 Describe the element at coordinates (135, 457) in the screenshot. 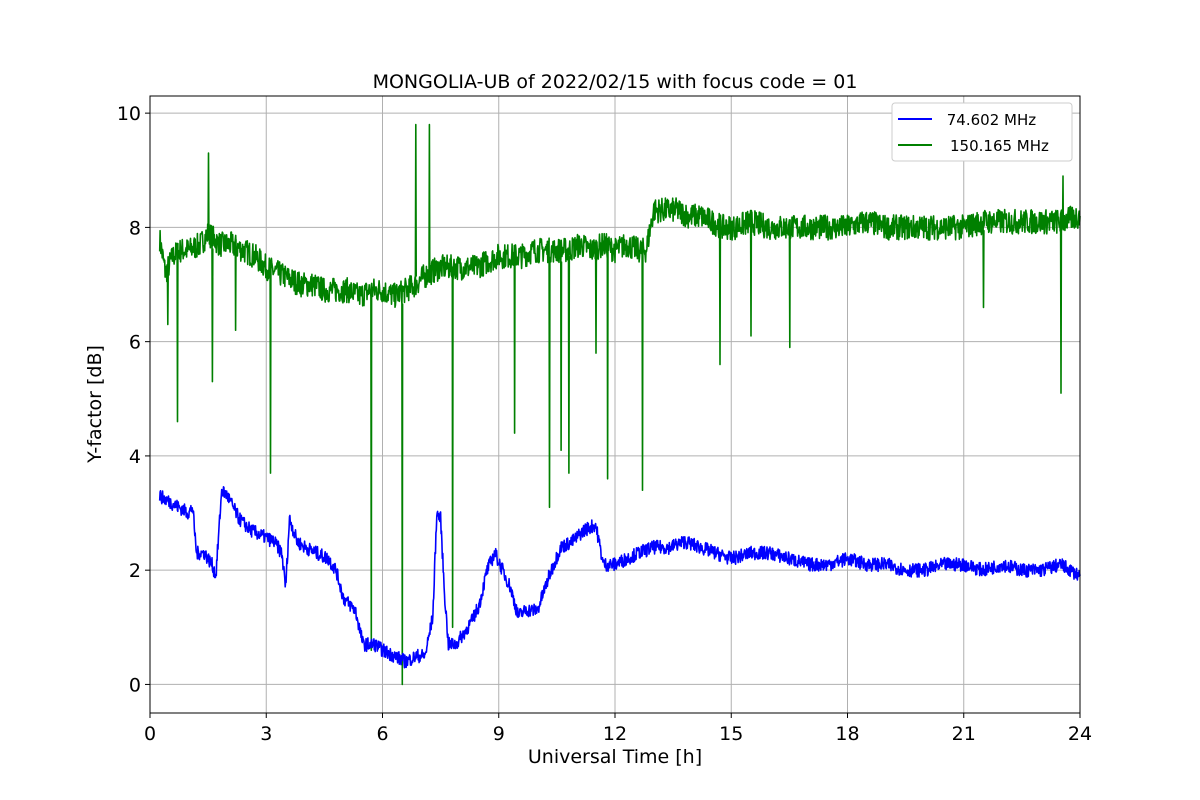

I see `y-tick-label: 4` at that location.